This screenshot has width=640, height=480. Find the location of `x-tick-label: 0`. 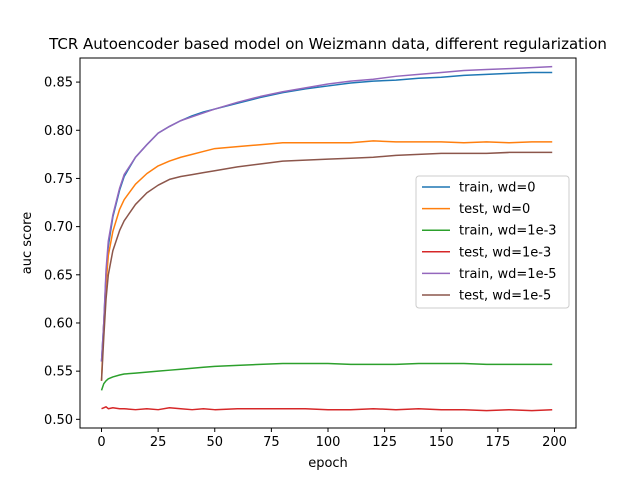

x-tick-label: 0 is located at coordinates (101, 442).